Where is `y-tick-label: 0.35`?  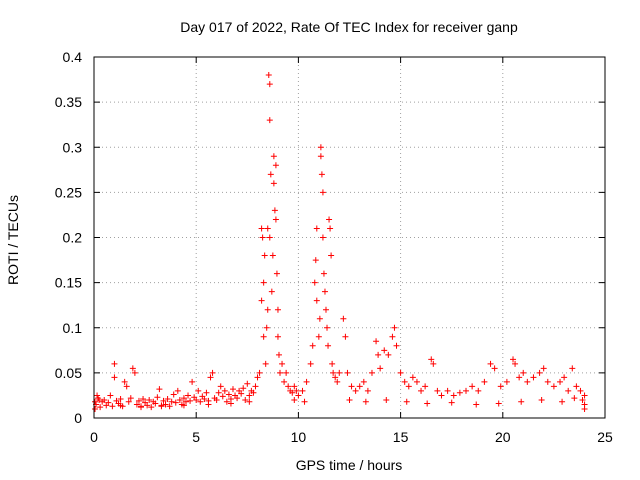 y-tick-label: 0.35 is located at coordinates (68, 102).